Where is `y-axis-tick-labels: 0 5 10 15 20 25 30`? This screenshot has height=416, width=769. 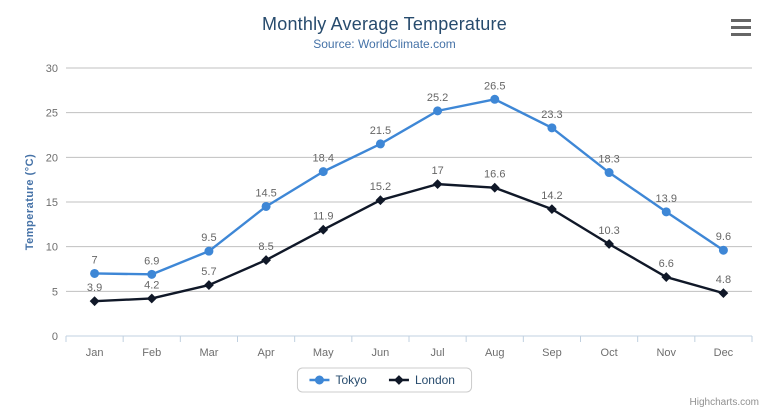 y-axis-tick-labels: 0 5 10 15 20 25 30 is located at coordinates (52, 203).